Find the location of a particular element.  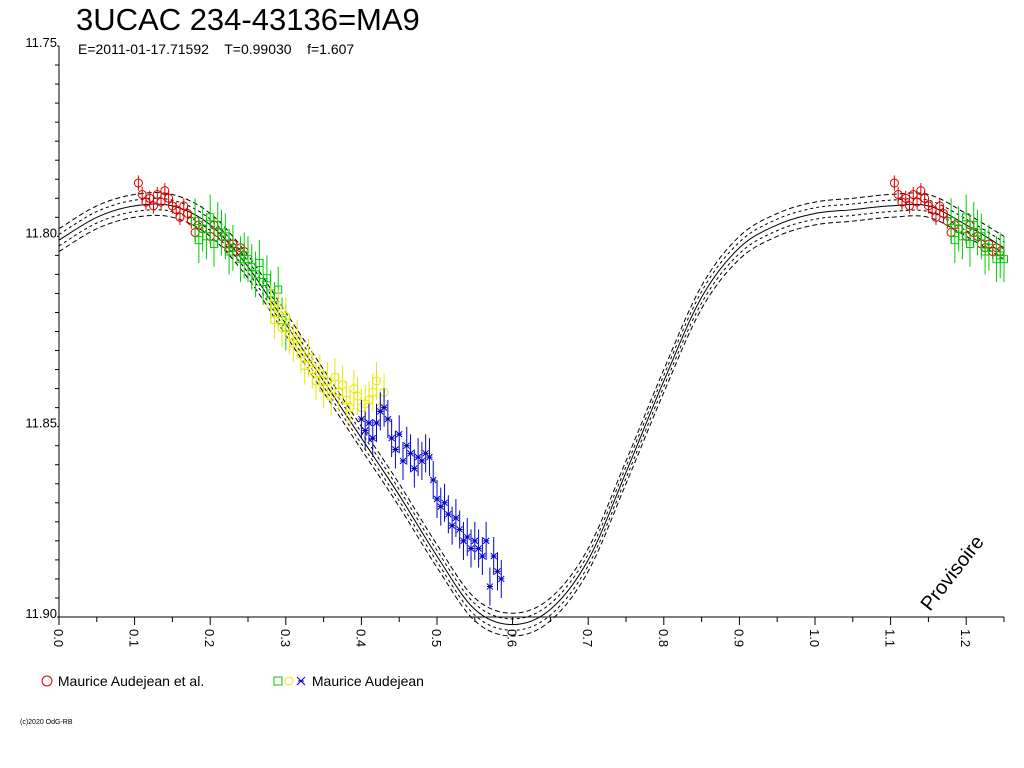

x-tick-label: 0.7 is located at coordinates (587, 638).